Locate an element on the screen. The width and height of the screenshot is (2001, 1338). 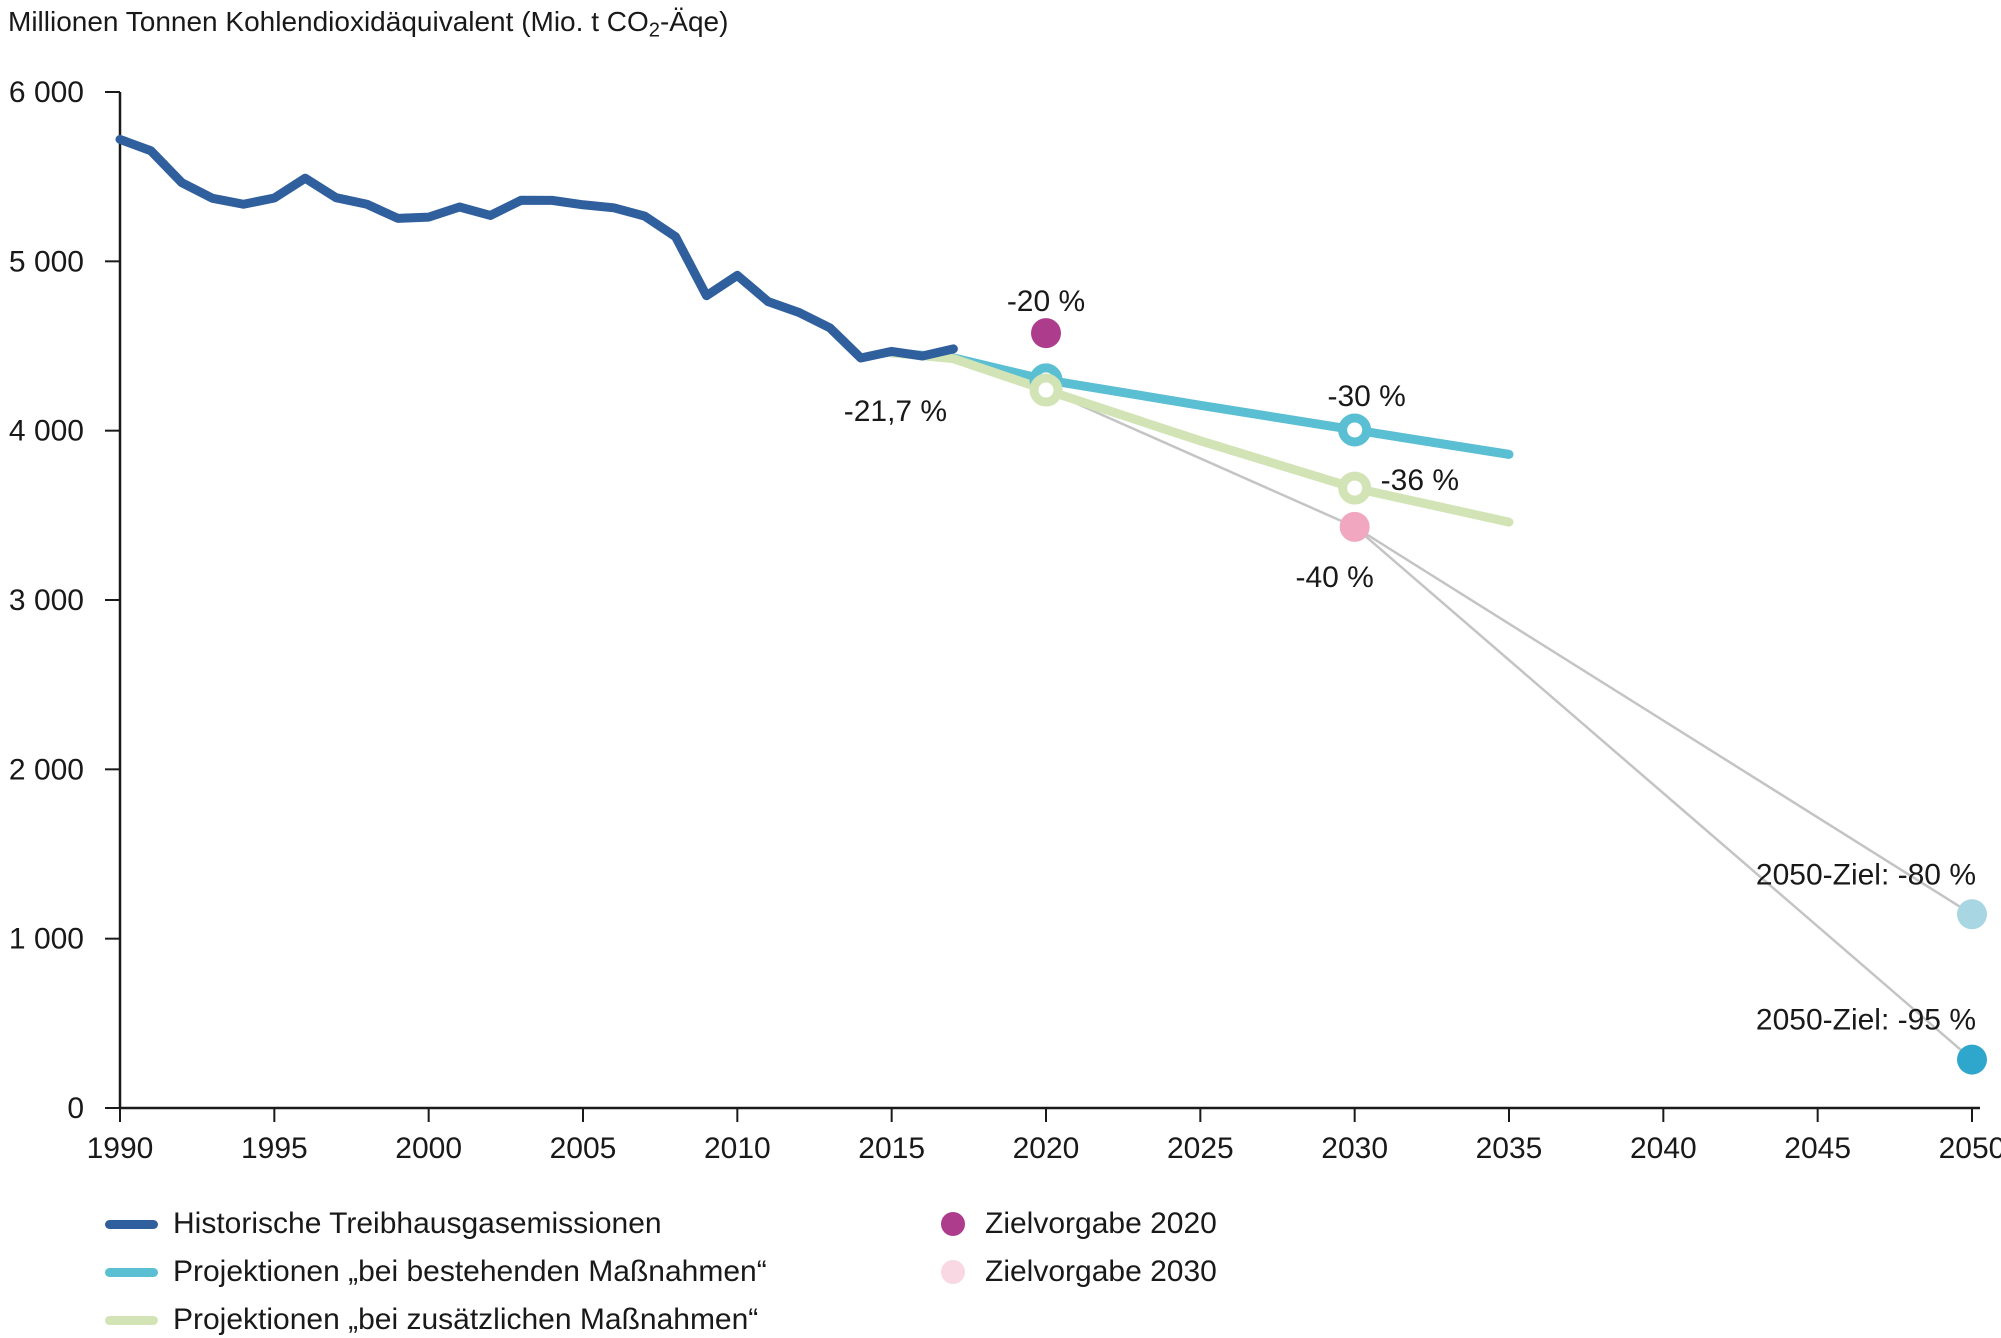
legend-item-label: Historische Treibhausgasemissionen is located at coordinates (417, 1223).